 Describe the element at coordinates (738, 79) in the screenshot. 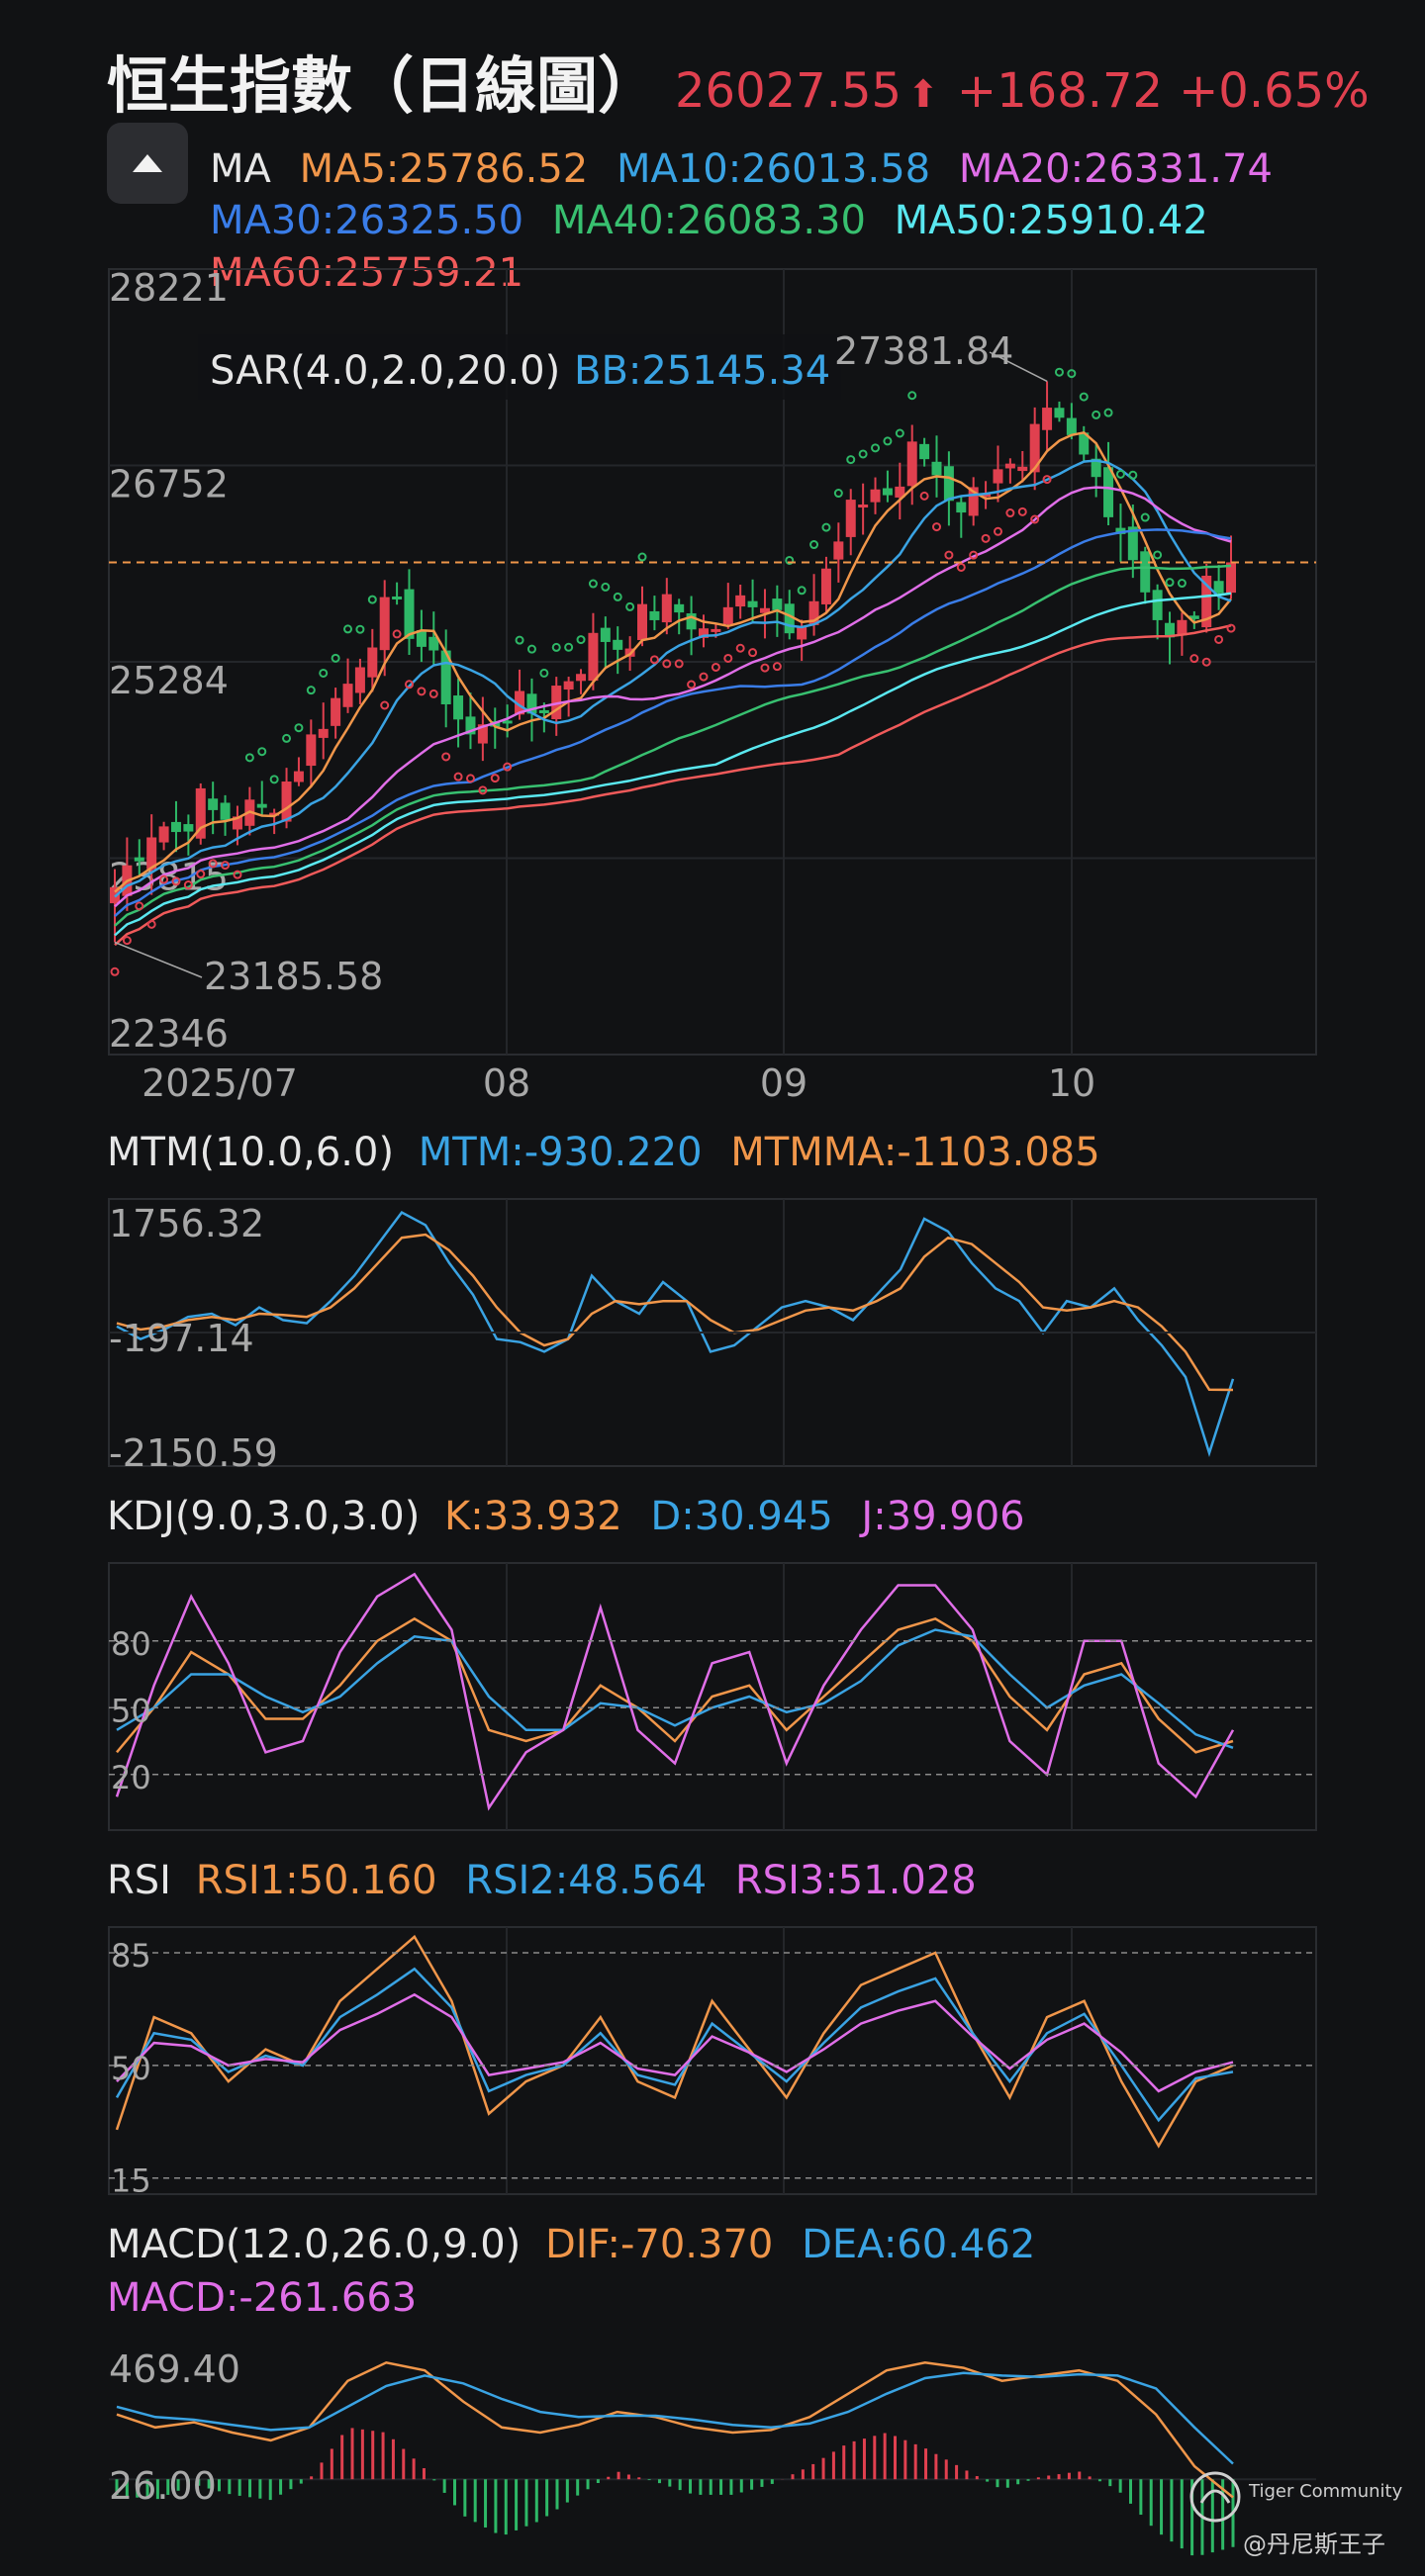

I see `page-header: 恒生指數（日線圖） 26027.55 ⬆ +168.72 +0.65%` at that location.